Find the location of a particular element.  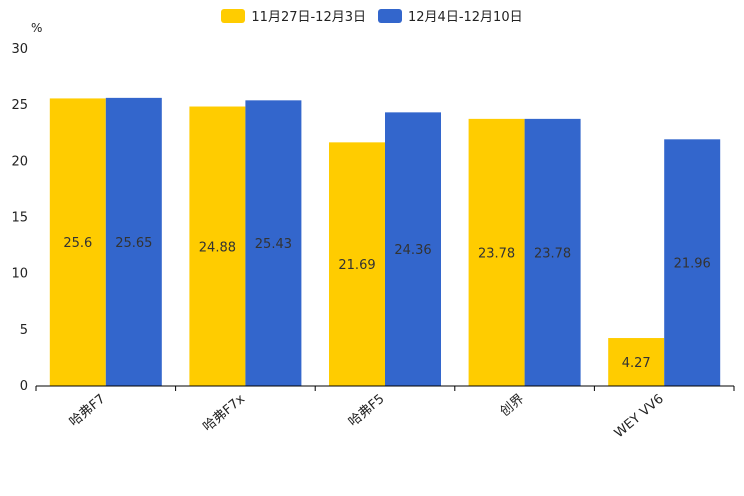

legend-item-series-2: 12月4日-12月10日 is located at coordinates (450, 15).